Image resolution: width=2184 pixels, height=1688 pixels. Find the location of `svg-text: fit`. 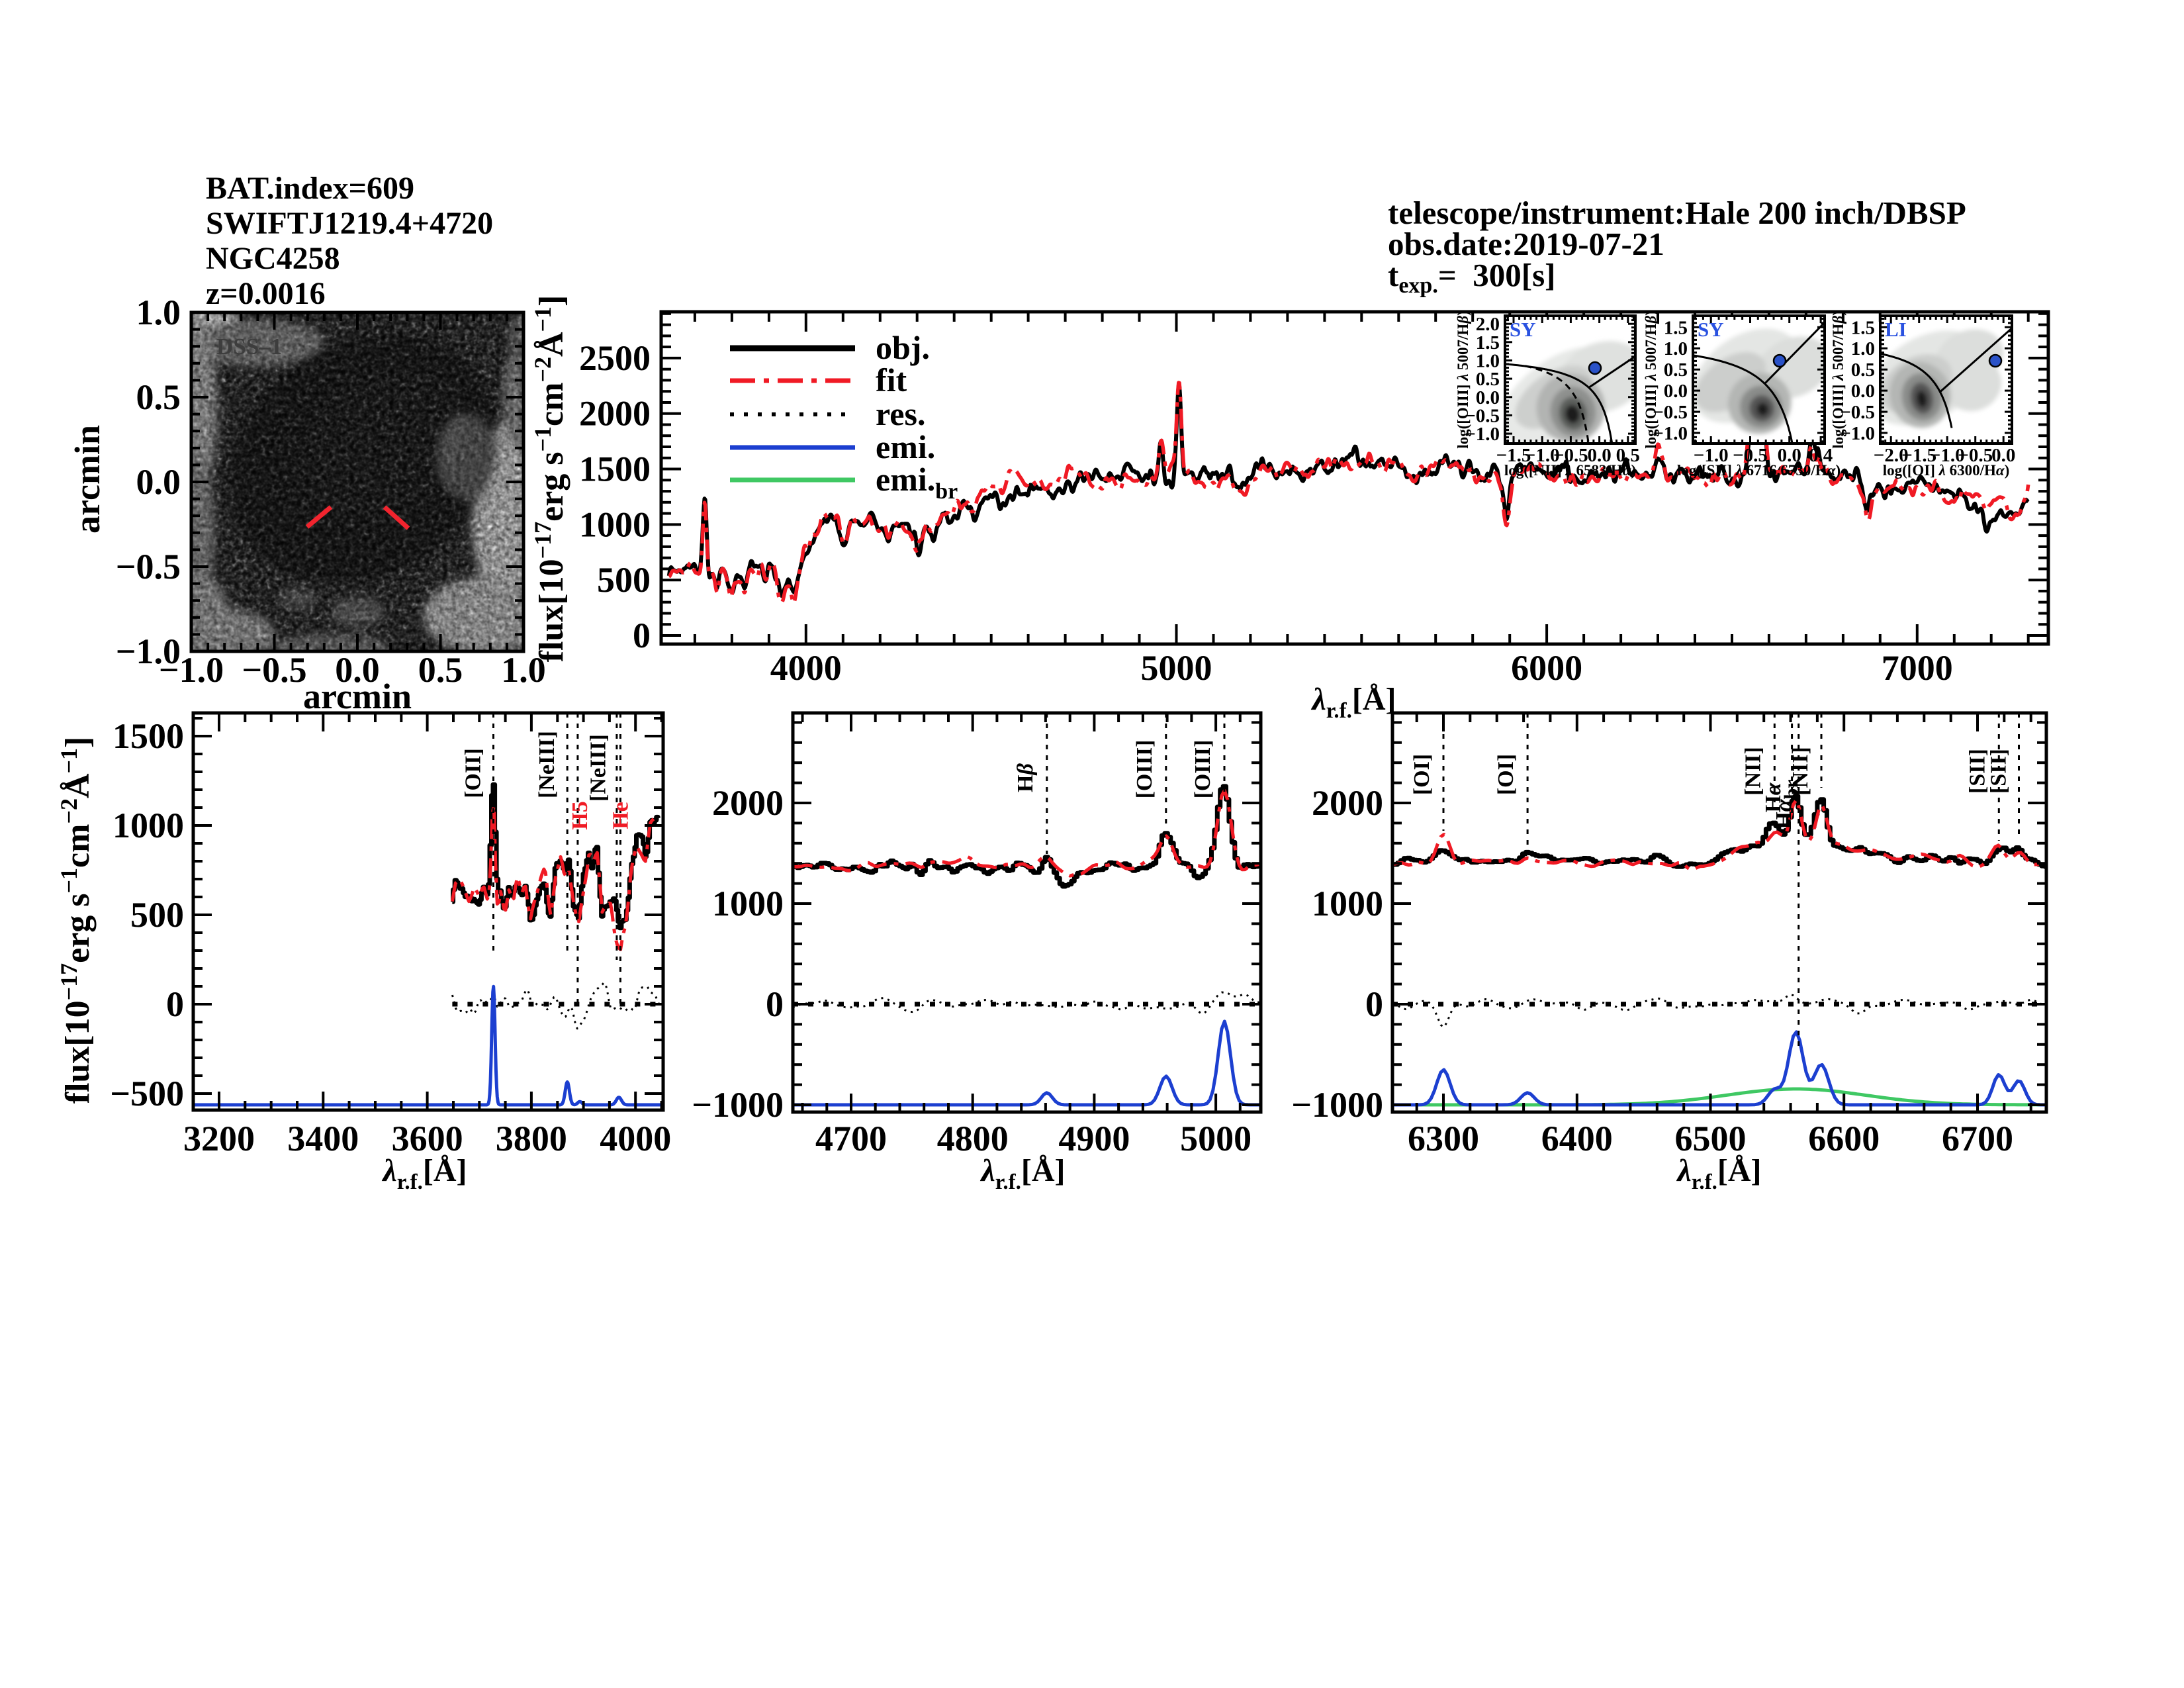

svg-text: fit is located at coordinates (892, 380).